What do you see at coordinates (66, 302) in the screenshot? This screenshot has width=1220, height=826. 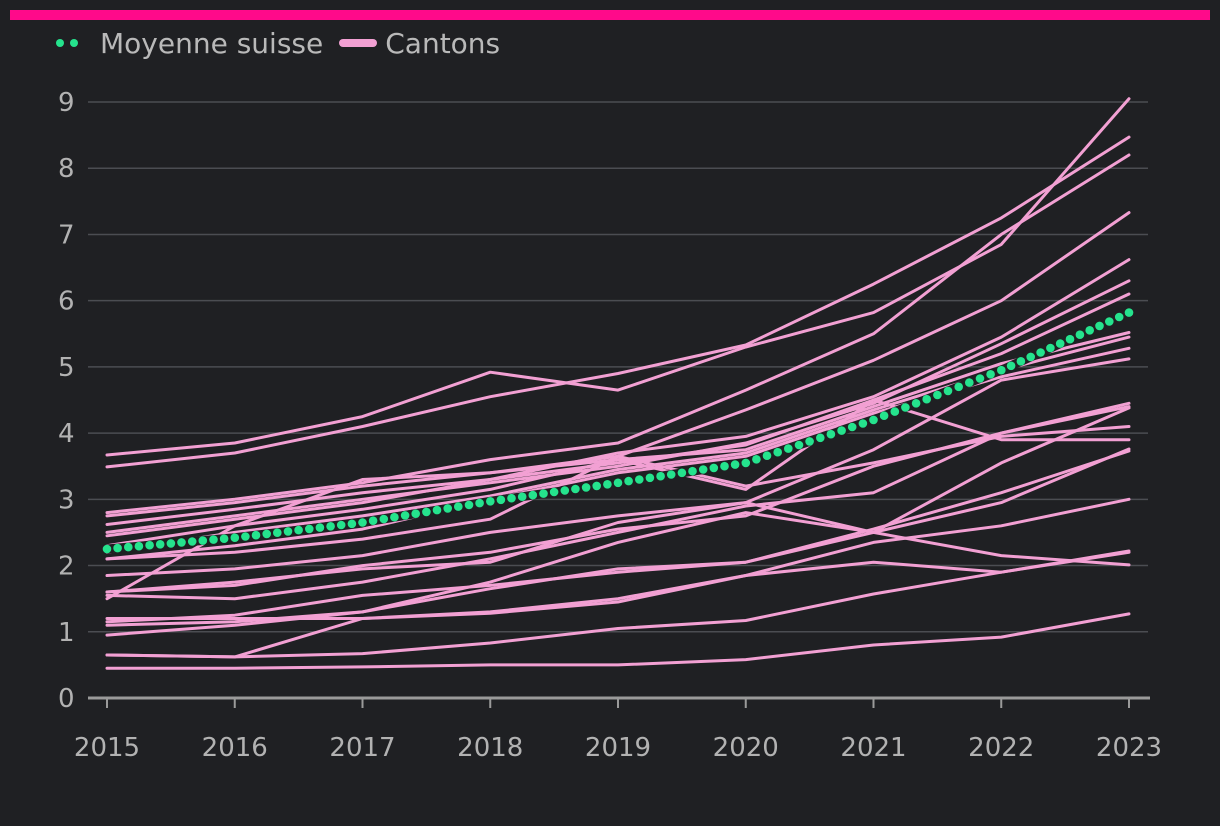 I see `y-tick-label: 6` at bounding box center [66, 302].